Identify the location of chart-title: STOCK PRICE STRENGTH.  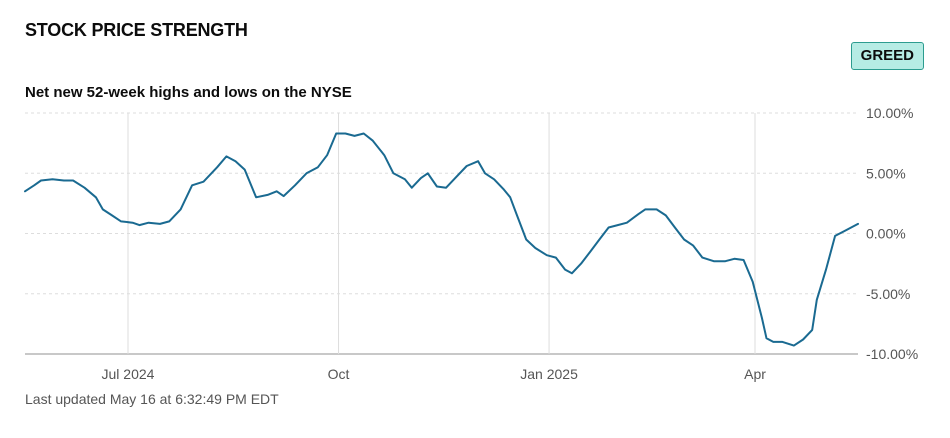
(136, 30).